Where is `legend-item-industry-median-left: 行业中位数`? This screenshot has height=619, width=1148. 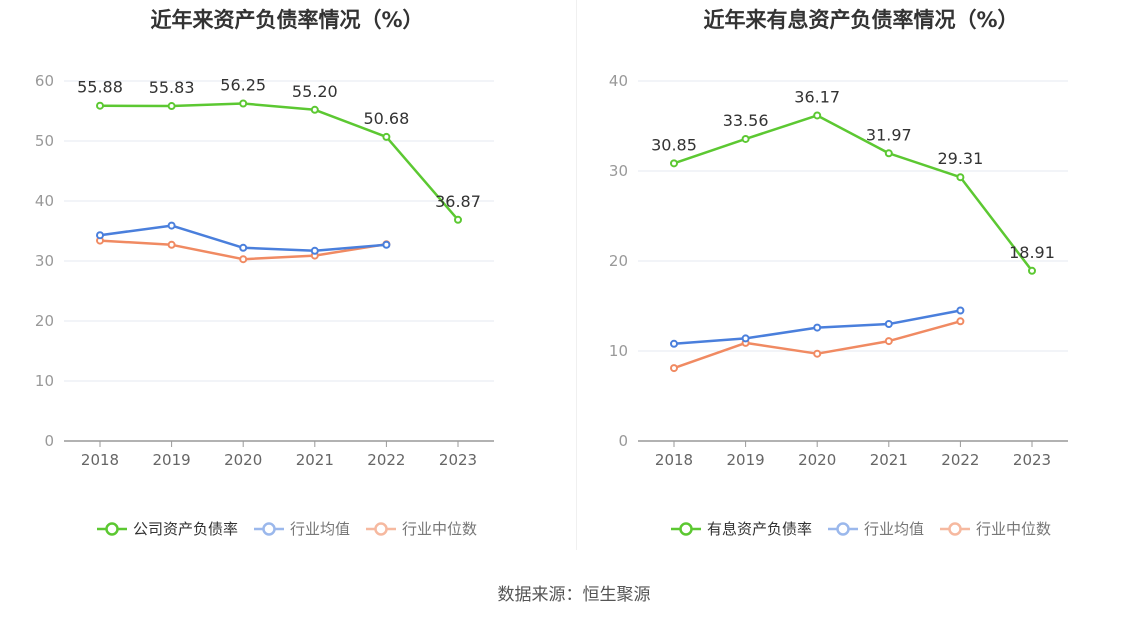 legend-item-industry-median-left: 行业中位数 is located at coordinates (421, 528).